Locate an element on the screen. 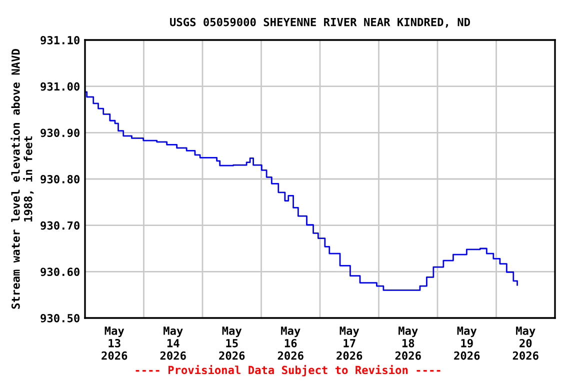 This screenshot has width=576, height=384. x-tick-label: May 13 2026 is located at coordinates (115, 343).